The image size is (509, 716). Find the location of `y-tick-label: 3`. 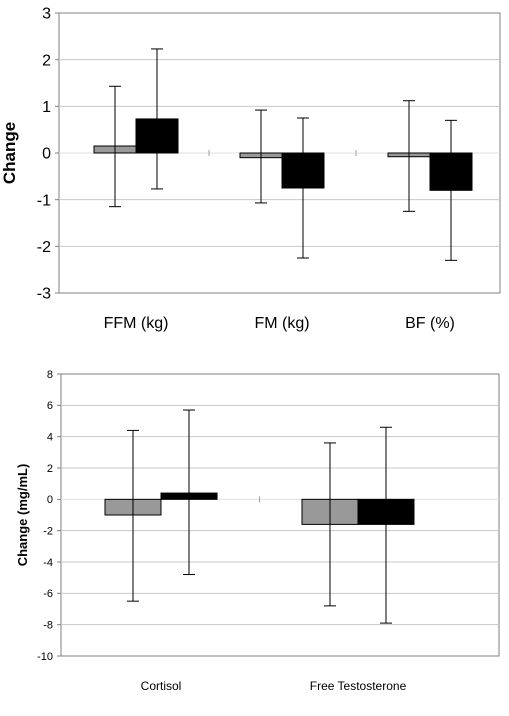

y-tick-label: 3 is located at coordinates (46, 14).